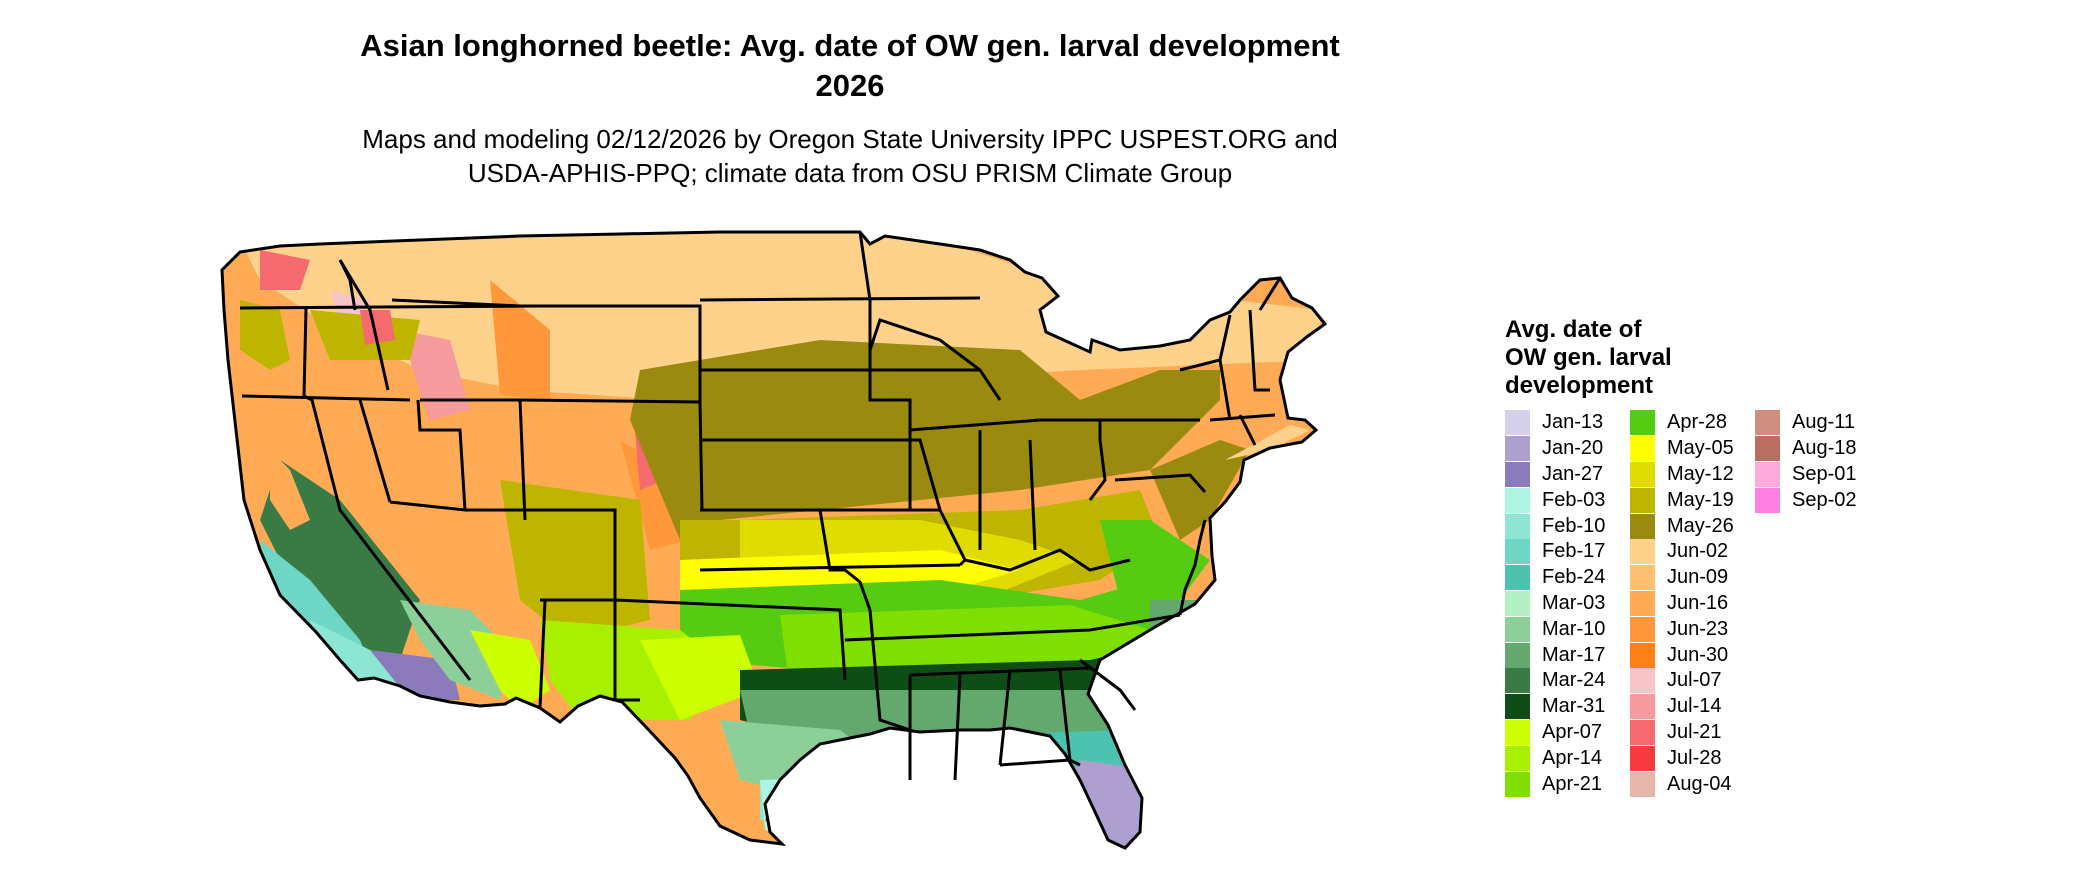 This screenshot has width=2100, height=892. What do you see at coordinates (1555, 732) in the screenshot?
I see `legend-item: Apr-07` at bounding box center [1555, 732].